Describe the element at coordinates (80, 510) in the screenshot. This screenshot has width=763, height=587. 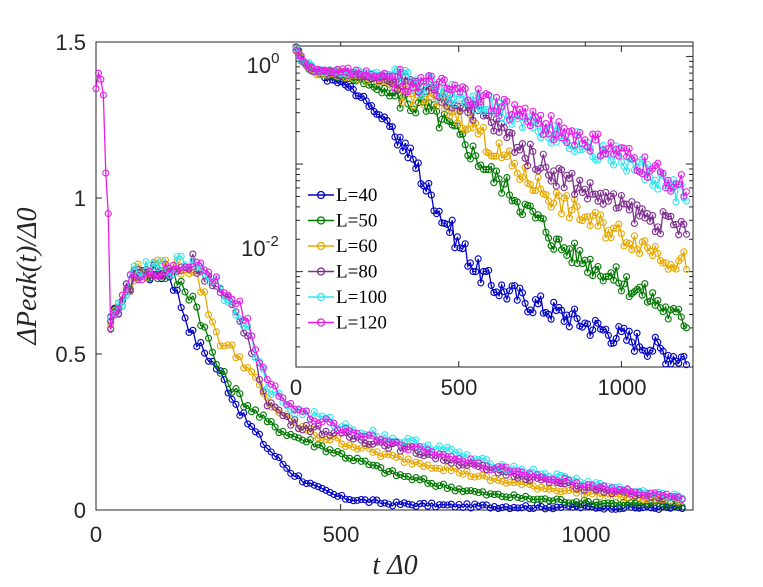
I see `main-ytick-label: 0` at that location.